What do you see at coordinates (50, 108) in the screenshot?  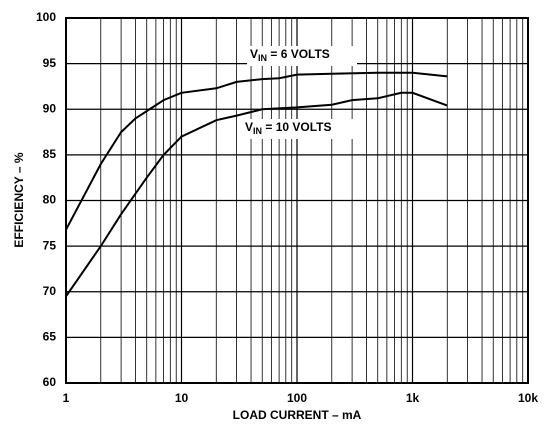 I see `y-tick-label: 90` at bounding box center [50, 108].